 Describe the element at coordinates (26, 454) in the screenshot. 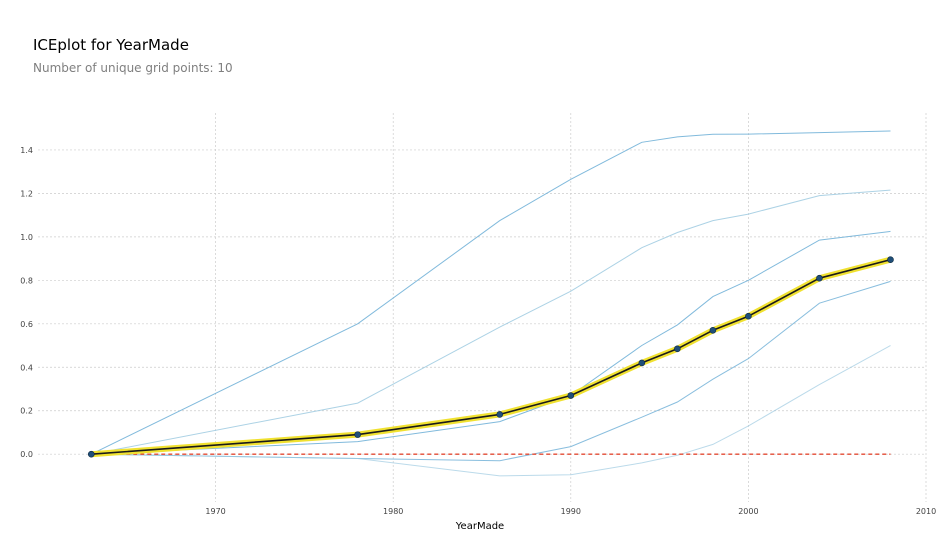

I see `y-tick-label: 0.0` at that location.